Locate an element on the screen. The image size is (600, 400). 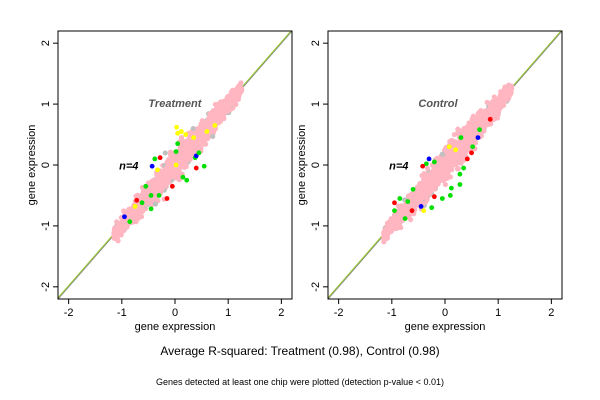
y-axis-label: gene expression is located at coordinates (302, 165).